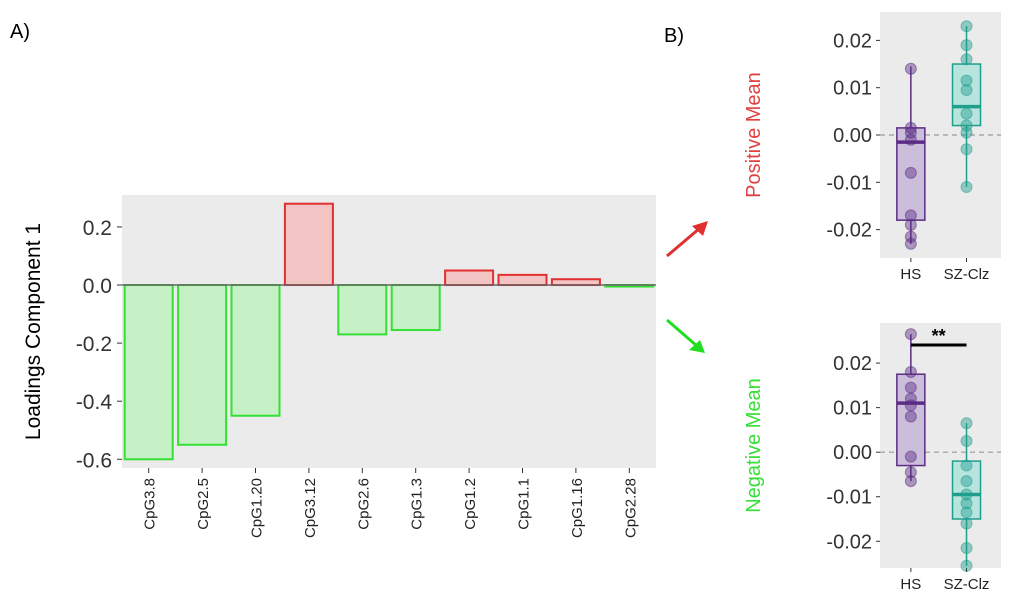  Describe the element at coordinates (674, 36) in the screenshot. I see `panel-b-label: B)` at that location.